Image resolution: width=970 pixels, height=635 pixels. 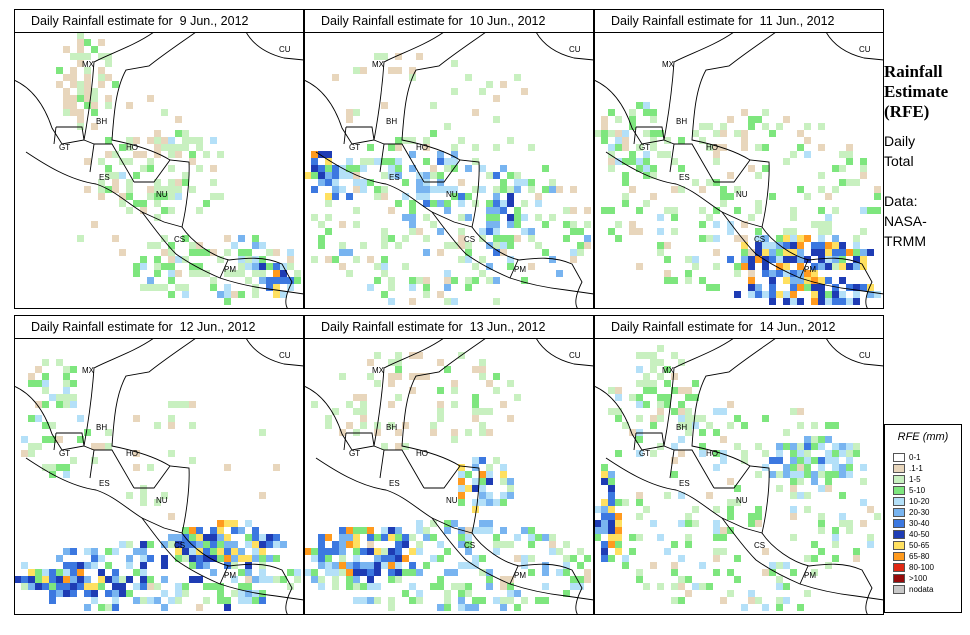 What do you see at coordinates (274, 352) in the screenshot?
I see `coastline` at bounding box center [274, 352].